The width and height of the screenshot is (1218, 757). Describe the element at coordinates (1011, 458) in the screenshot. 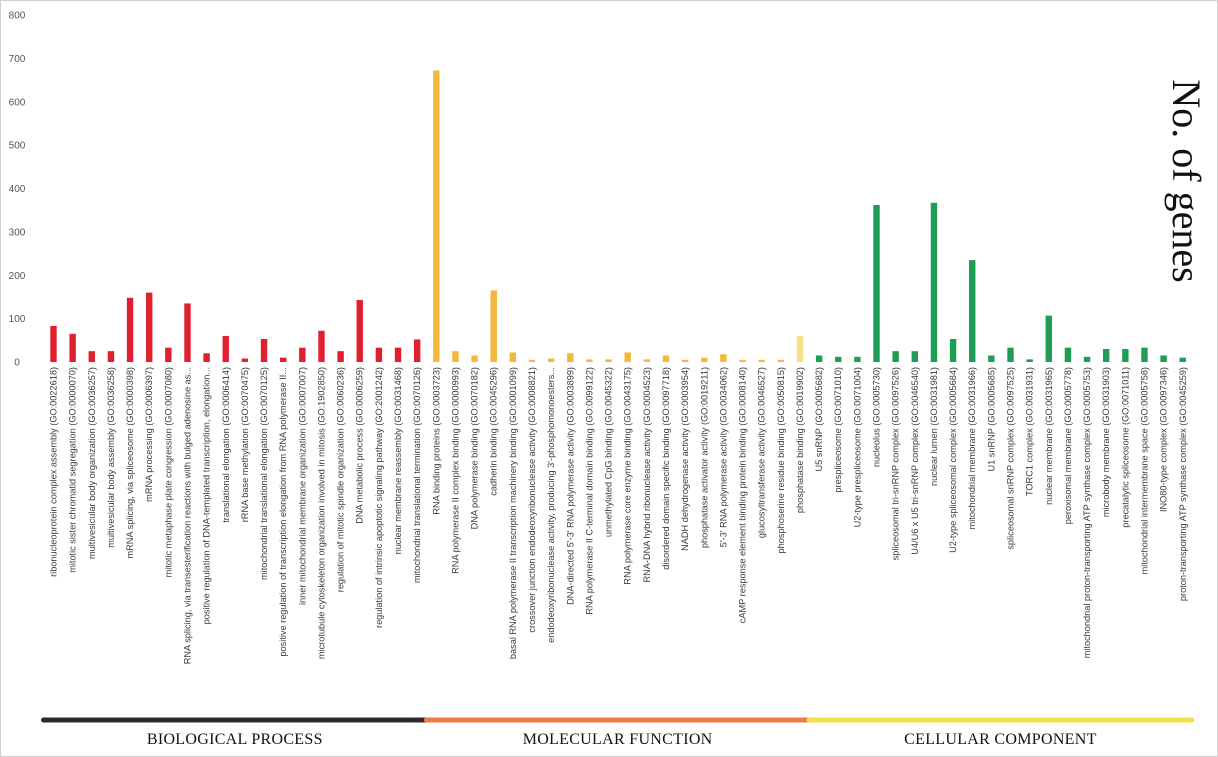

I see `category-label: spliceosomal snRNP complex (GO:0097525)` at that location.